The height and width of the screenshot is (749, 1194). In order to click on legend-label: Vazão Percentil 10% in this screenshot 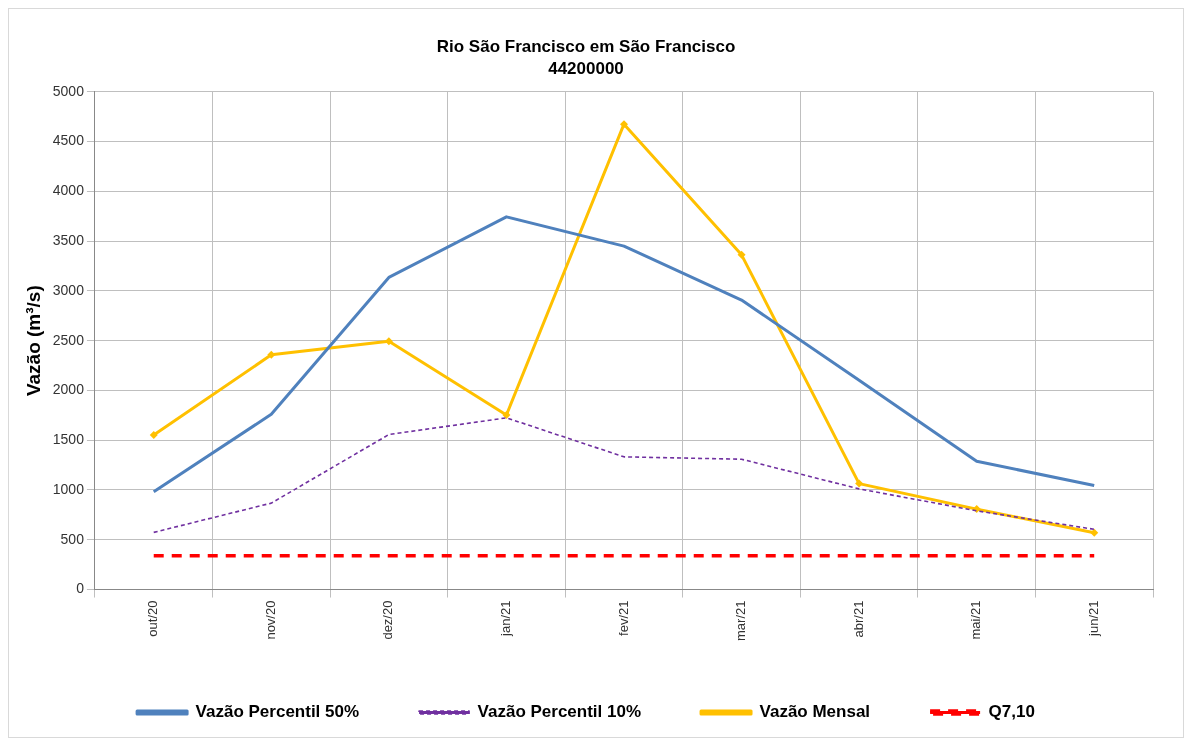, I will do `click(559, 712)`.